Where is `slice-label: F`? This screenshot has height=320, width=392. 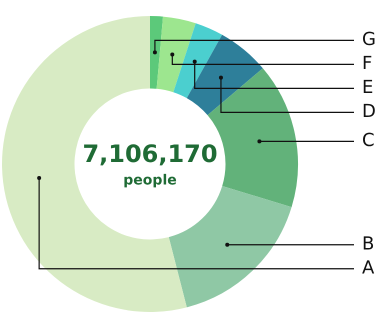 slice-label: F is located at coordinates (367, 63).